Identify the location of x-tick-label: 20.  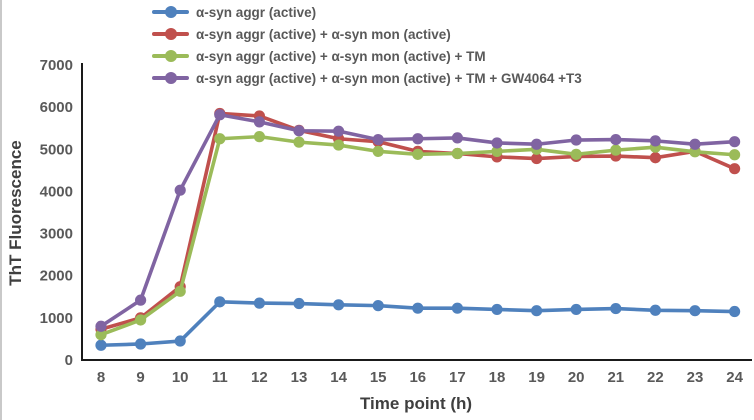
(576, 377).